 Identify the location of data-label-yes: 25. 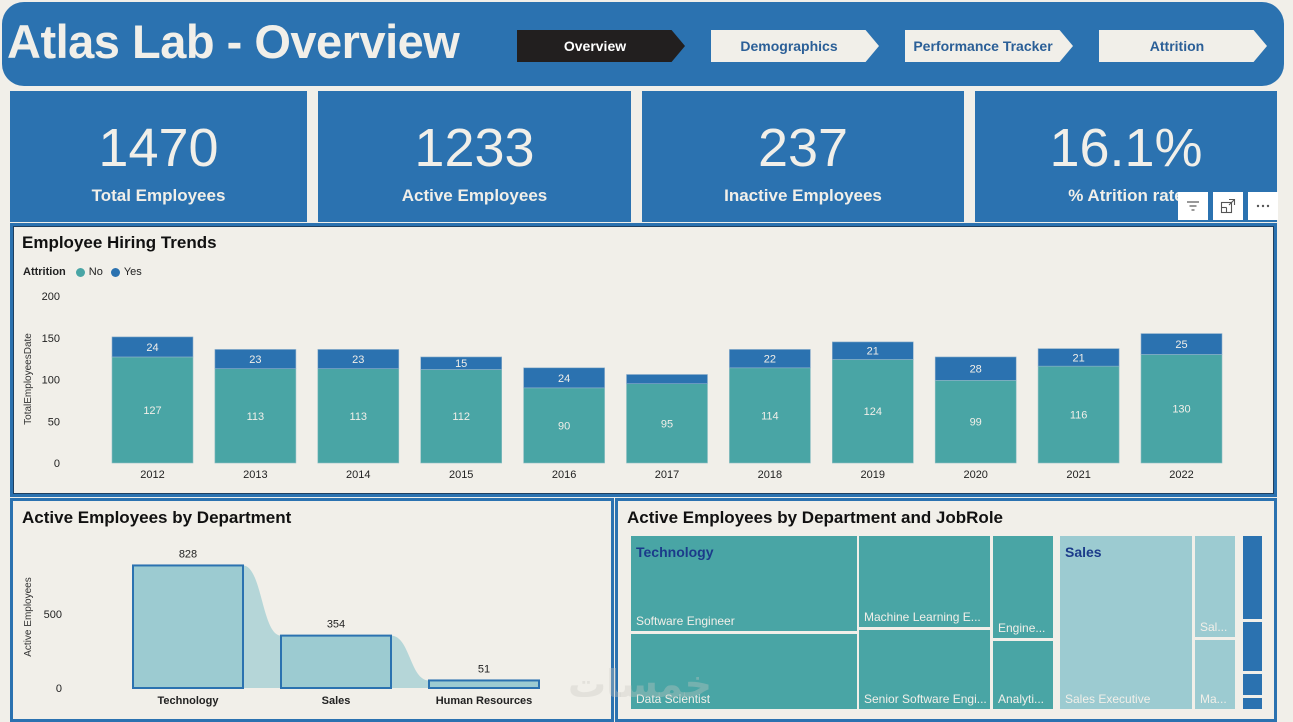
(1181, 345).